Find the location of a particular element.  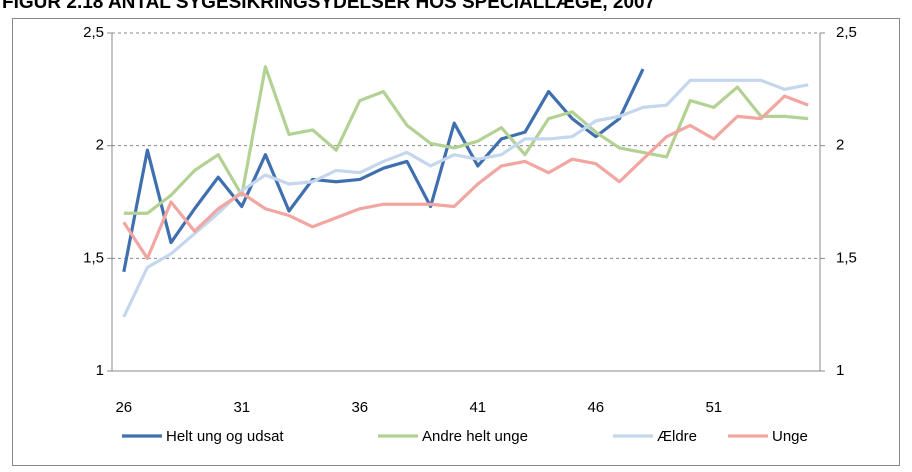

y2-tick-label: 2,5 is located at coordinates (846, 32).